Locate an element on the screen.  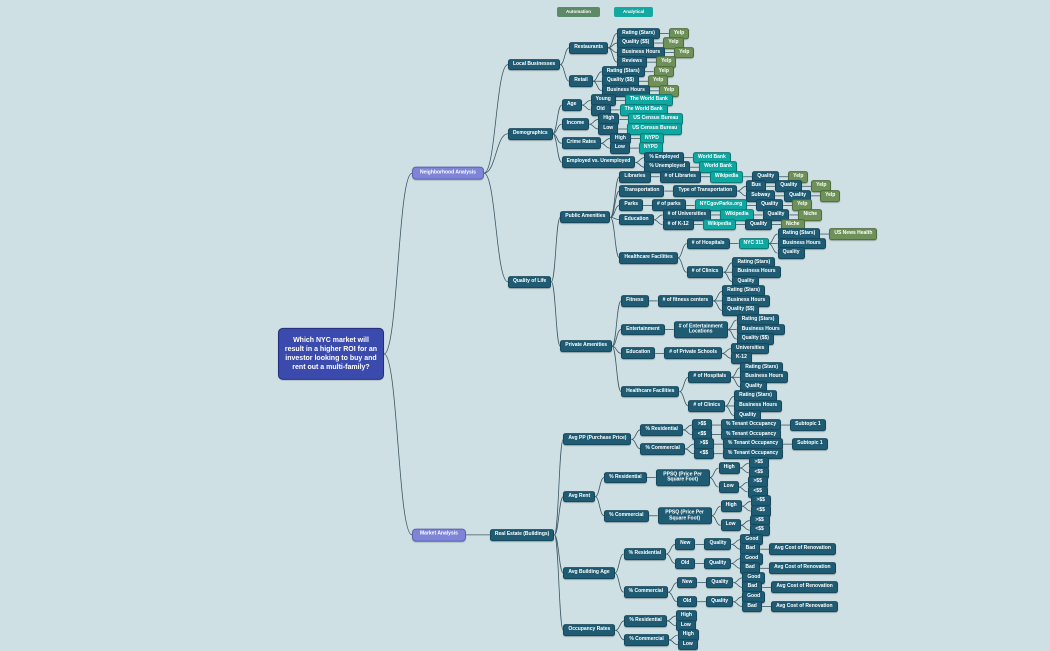
node-of-k-12: # of K-12 is located at coordinates (678, 224).